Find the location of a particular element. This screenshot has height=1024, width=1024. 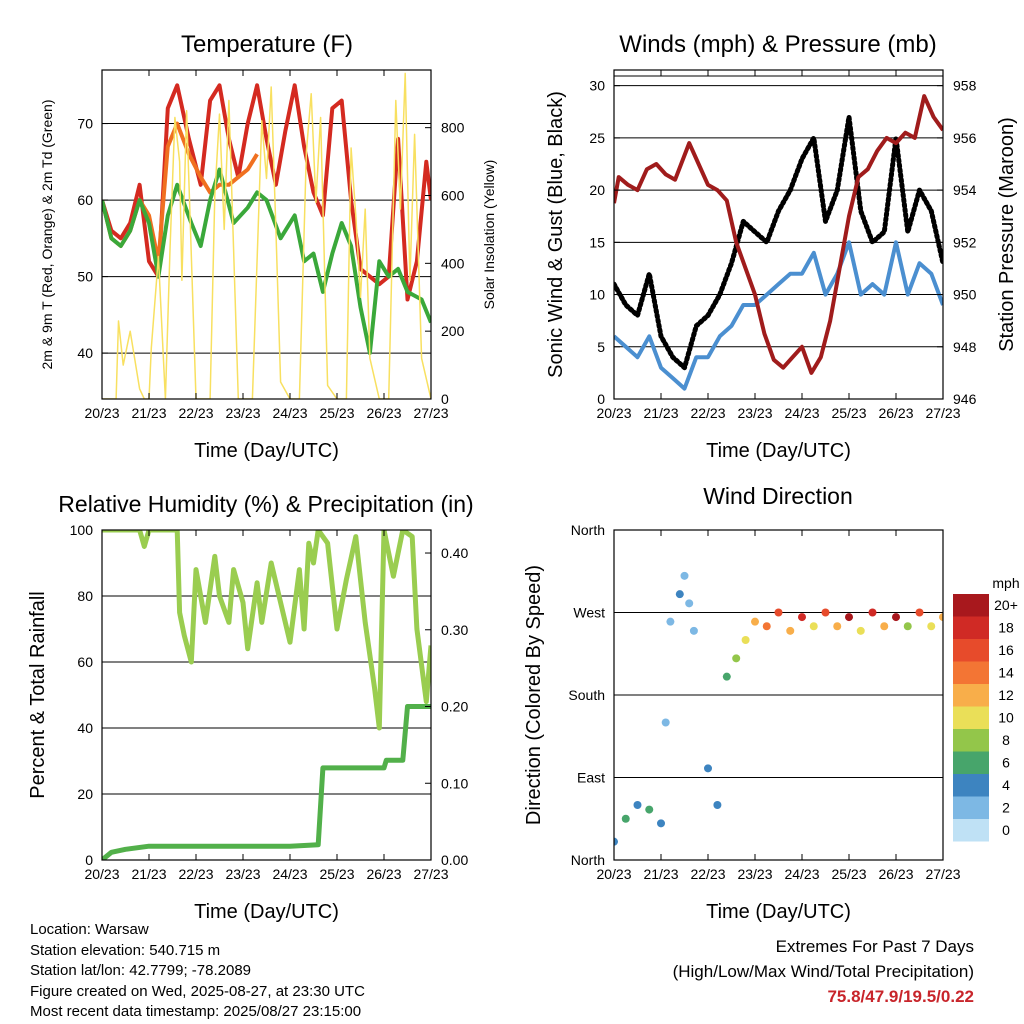

y-tick-label: 100 is located at coordinates (82, 530).